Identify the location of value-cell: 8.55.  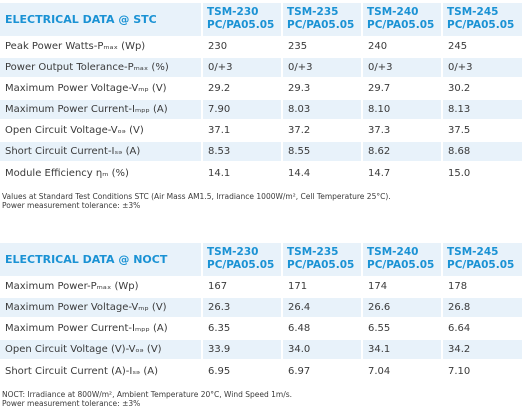
(321, 151).